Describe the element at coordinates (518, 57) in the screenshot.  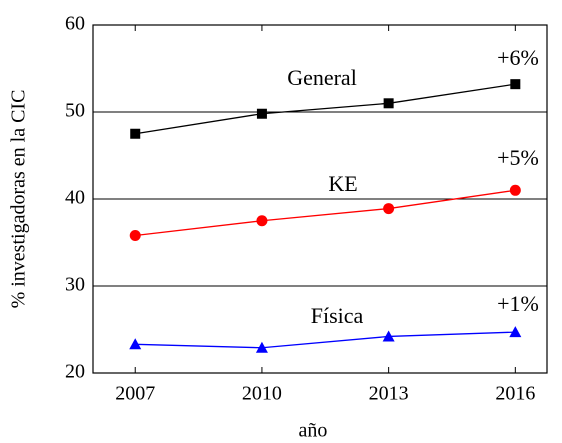
I see `annotation: +6%` at that location.